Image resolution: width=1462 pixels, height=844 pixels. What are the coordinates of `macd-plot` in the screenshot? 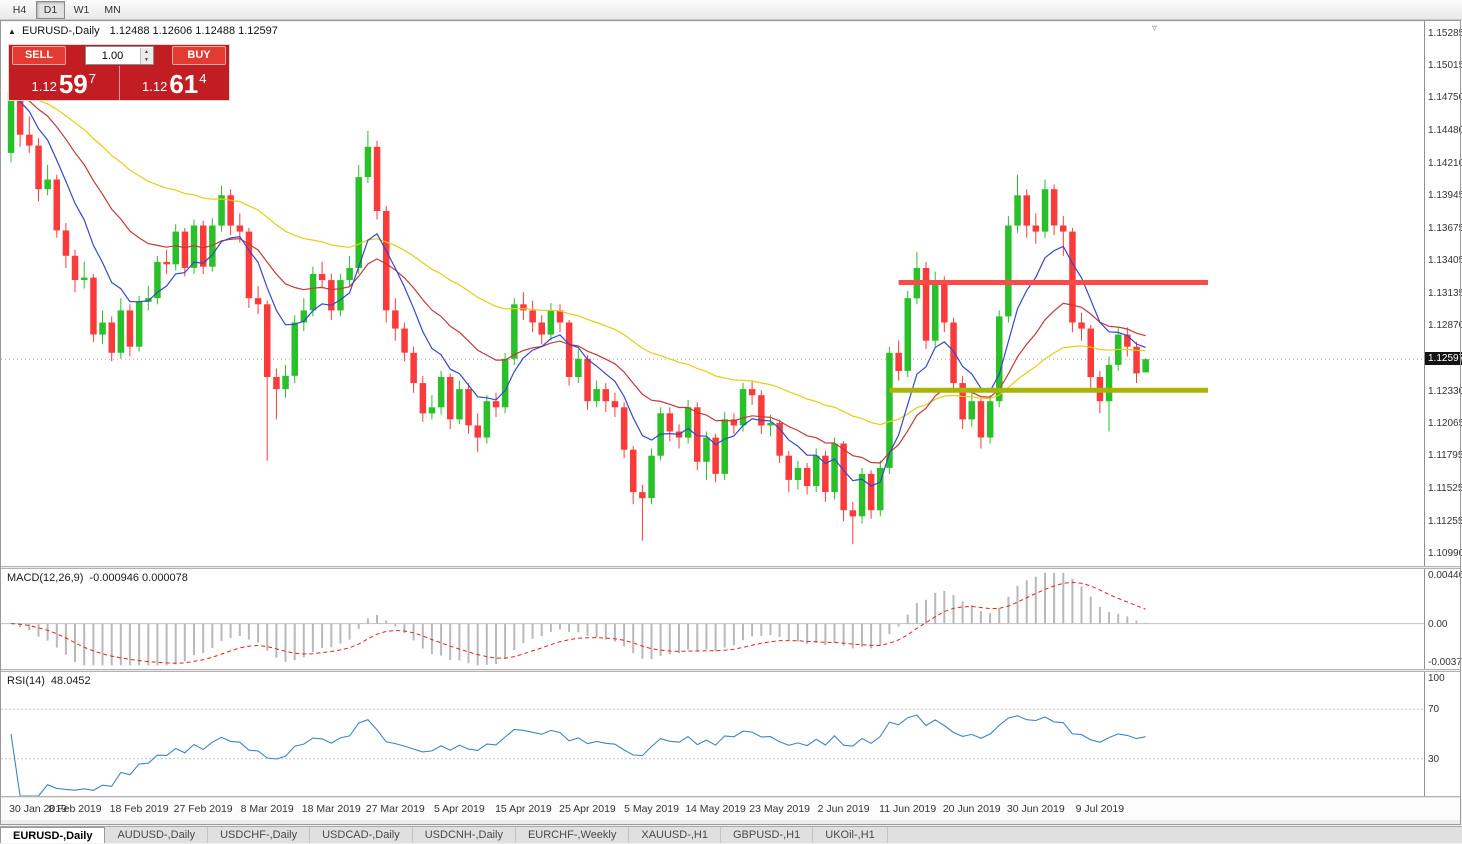 It's located at (712, 619).